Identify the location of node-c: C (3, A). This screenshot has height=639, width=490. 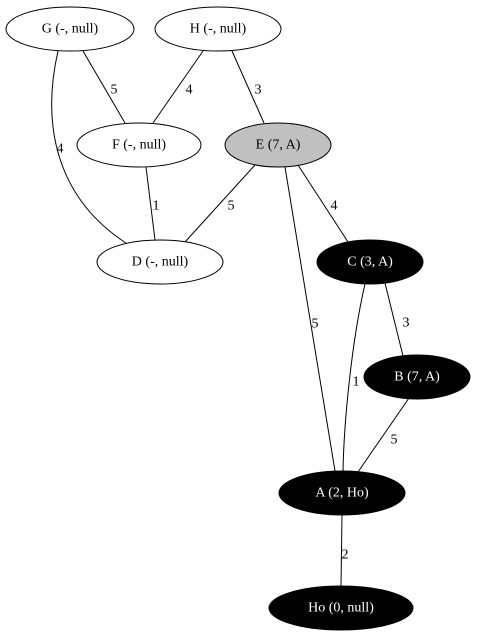
(370, 262).